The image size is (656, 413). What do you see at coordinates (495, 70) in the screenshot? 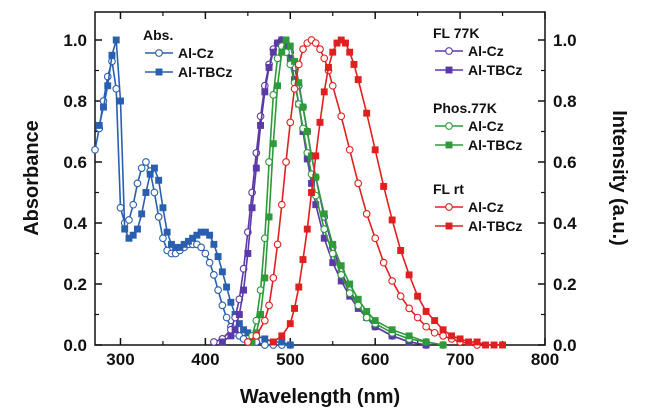
I see `legend-fl-77k-label: Al-TBCz` at bounding box center [495, 70].